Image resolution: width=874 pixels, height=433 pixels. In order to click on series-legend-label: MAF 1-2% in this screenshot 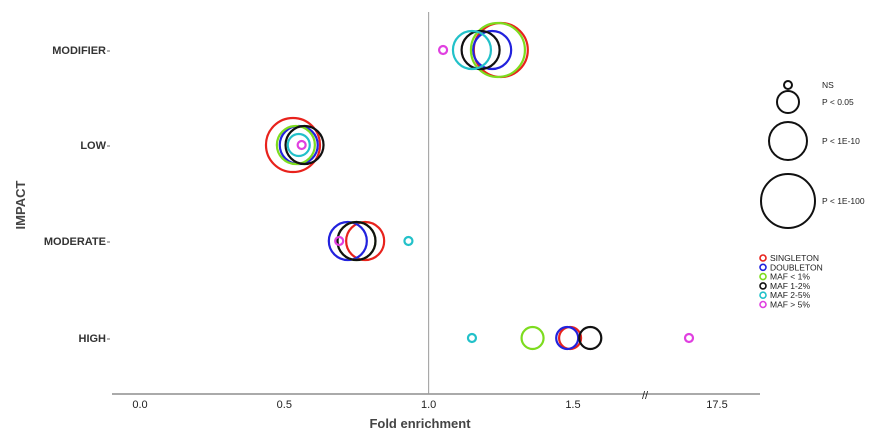, I will do `click(790, 286)`.